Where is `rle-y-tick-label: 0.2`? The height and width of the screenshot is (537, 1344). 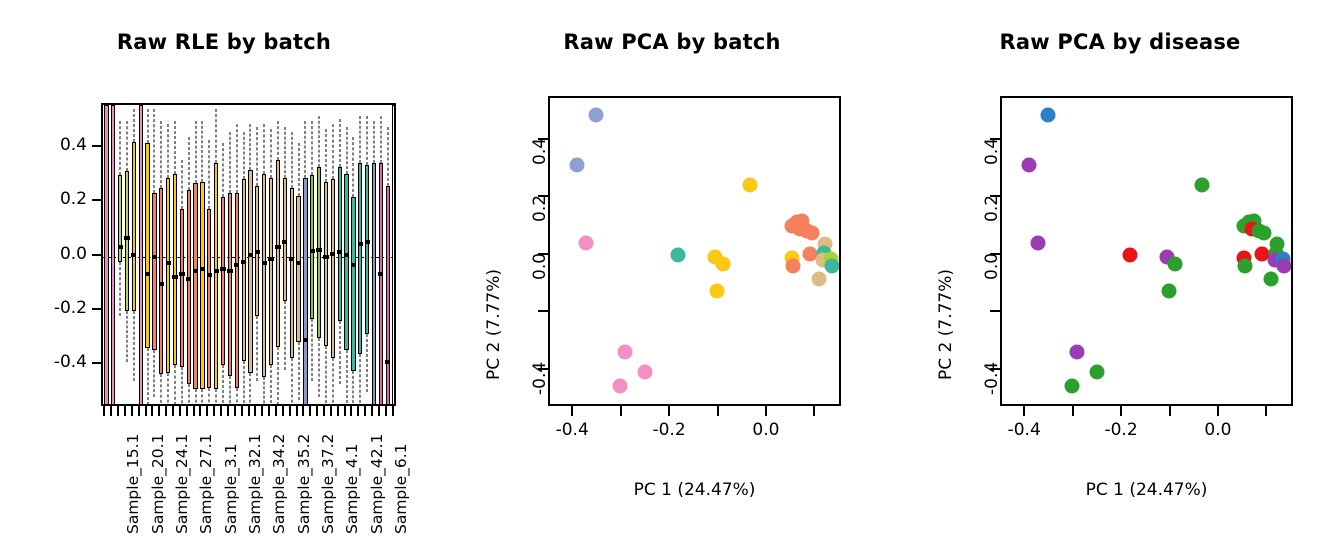
rle-y-tick-label: 0.2 is located at coordinates (73, 199).